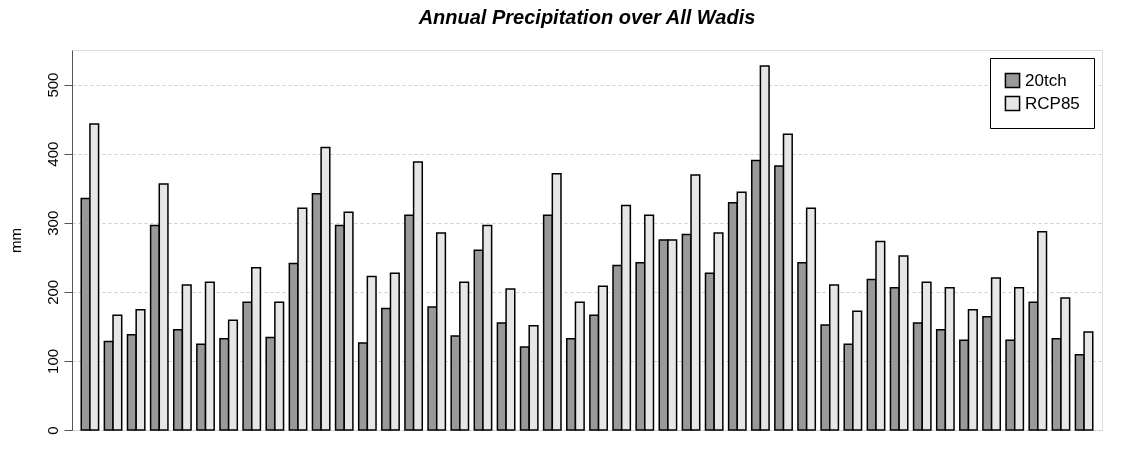 This screenshot has width=1144, height=473. I want to click on y-tick-label: 200, so click(52, 292).